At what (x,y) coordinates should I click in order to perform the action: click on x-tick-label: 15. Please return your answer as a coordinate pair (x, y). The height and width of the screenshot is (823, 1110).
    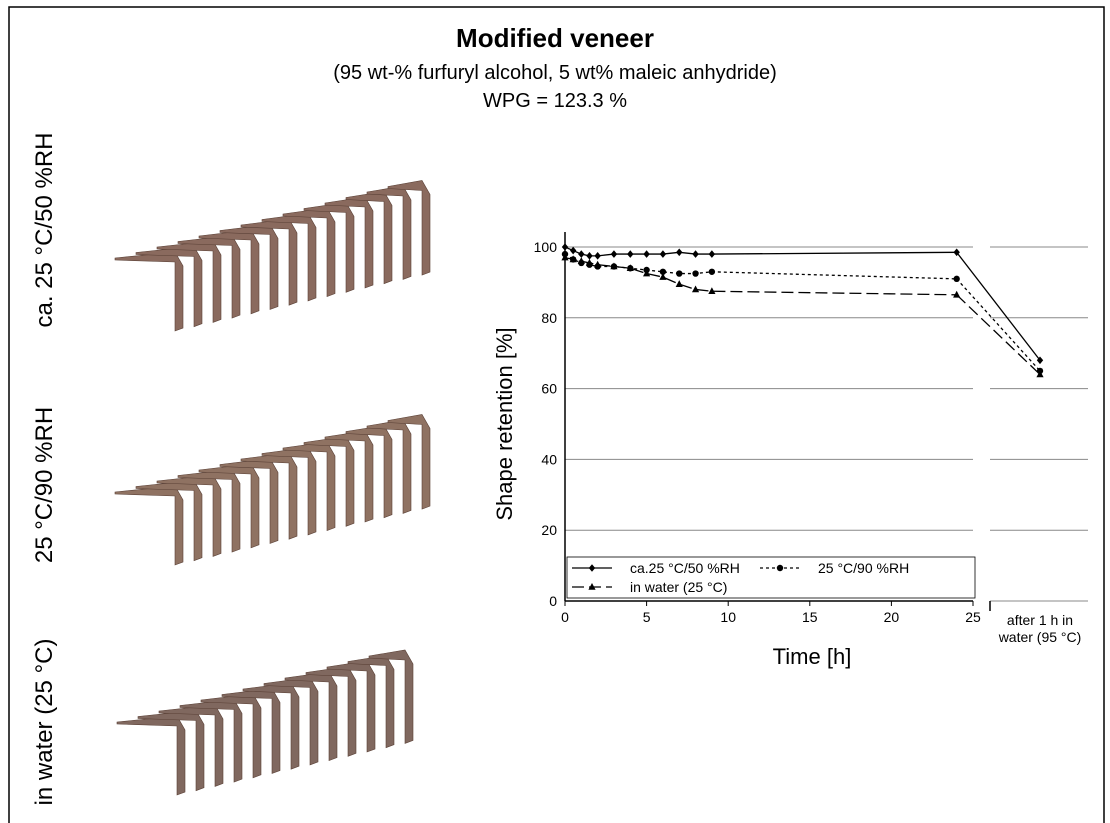
    Looking at the image, I should click on (810, 617).